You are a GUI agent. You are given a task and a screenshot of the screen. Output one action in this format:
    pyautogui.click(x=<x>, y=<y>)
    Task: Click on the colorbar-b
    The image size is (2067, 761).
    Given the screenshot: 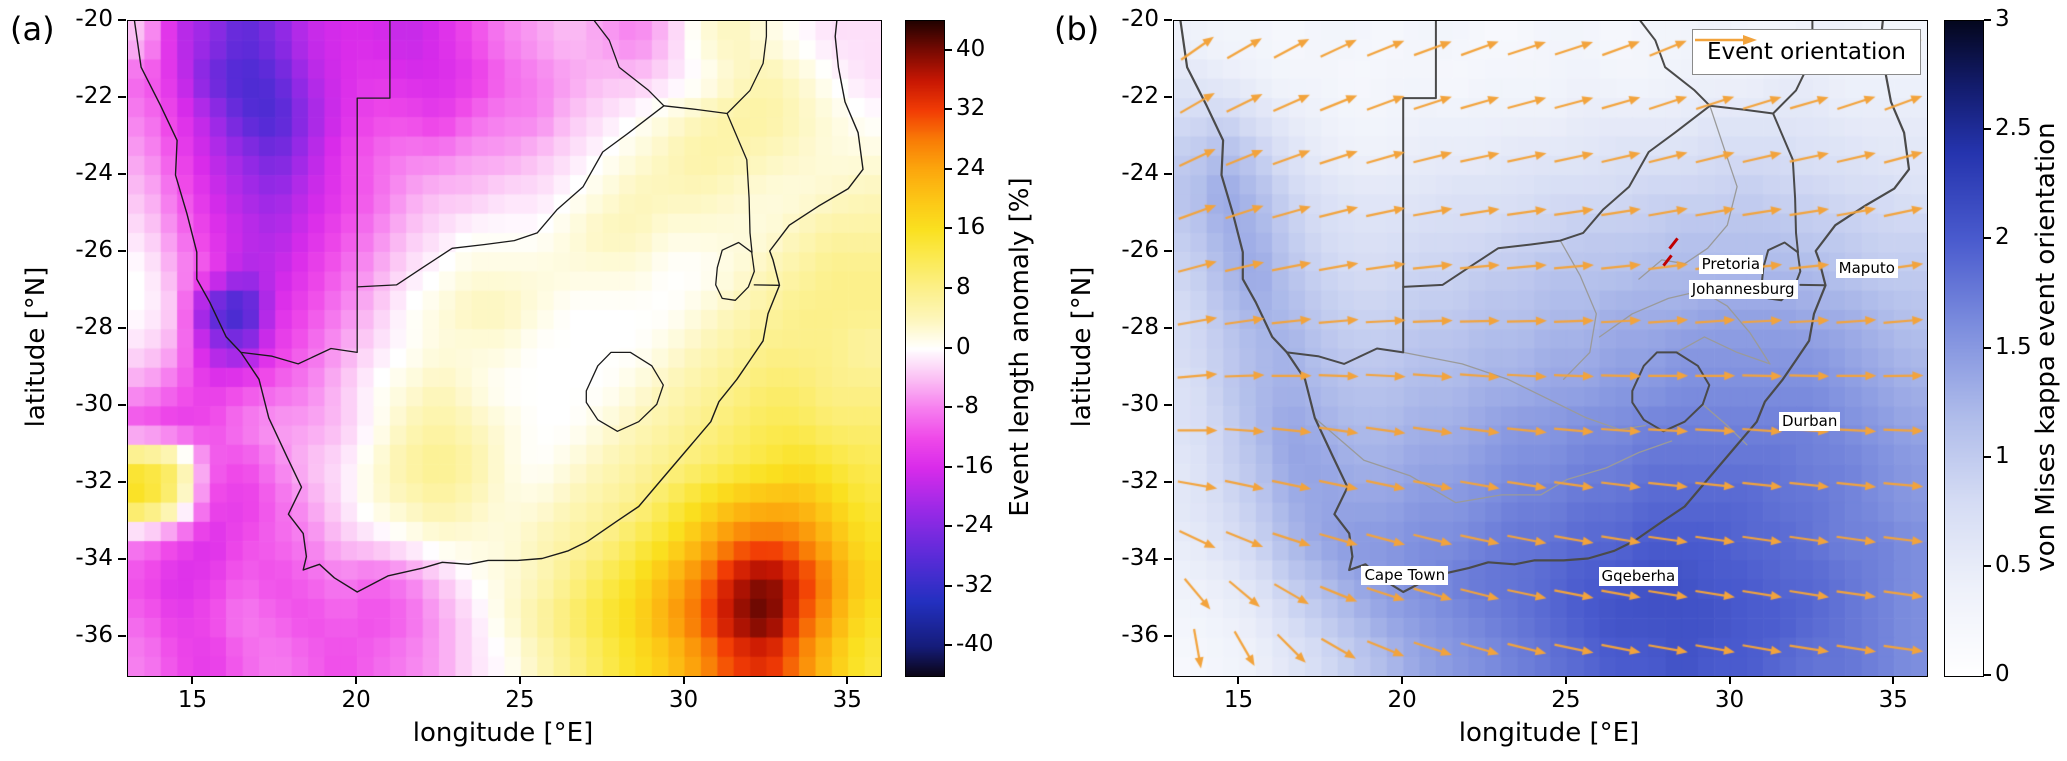 What is the action you would take?
    pyautogui.click(x=1964, y=348)
    